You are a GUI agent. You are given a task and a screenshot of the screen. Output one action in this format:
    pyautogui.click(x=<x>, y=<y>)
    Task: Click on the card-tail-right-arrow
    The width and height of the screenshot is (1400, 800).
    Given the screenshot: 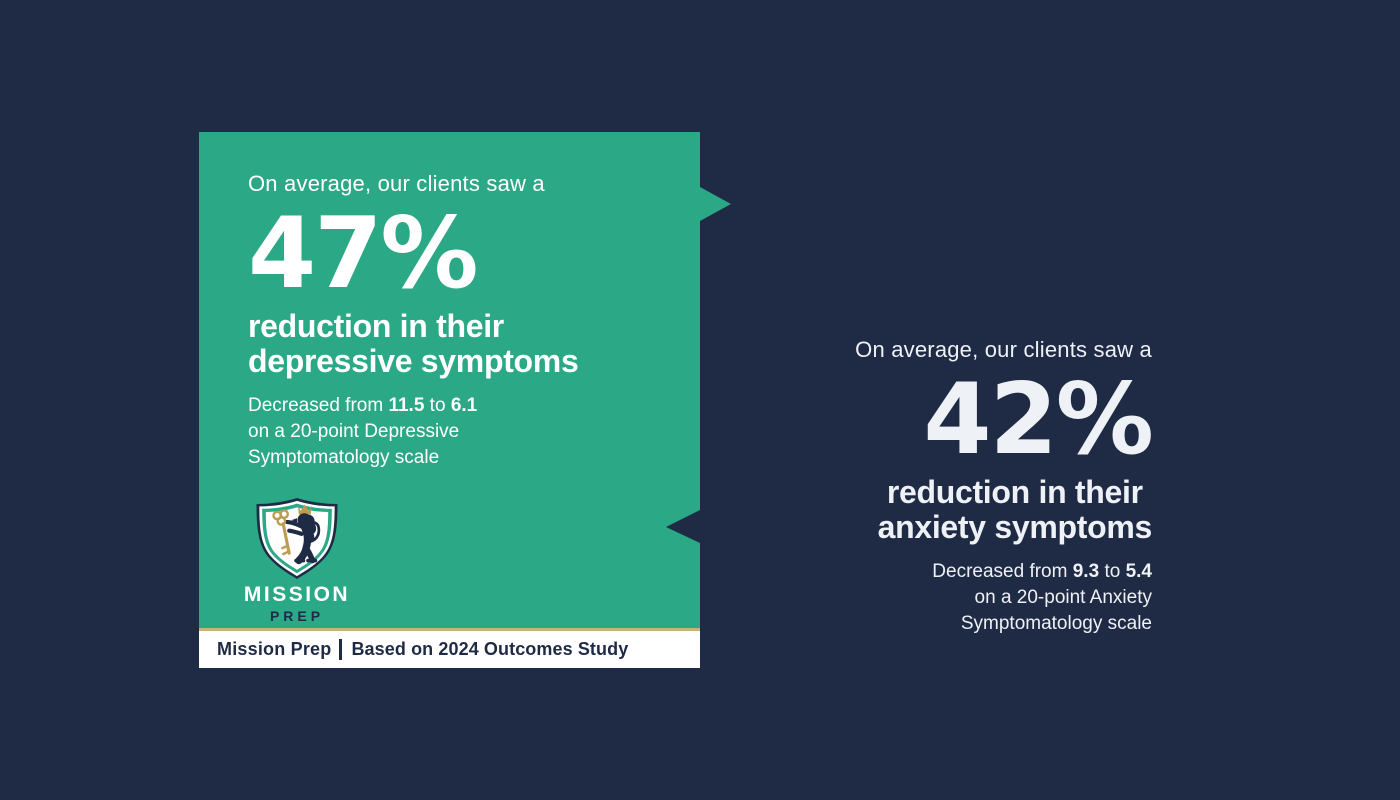 What is the action you would take?
    pyautogui.click(x=715, y=204)
    